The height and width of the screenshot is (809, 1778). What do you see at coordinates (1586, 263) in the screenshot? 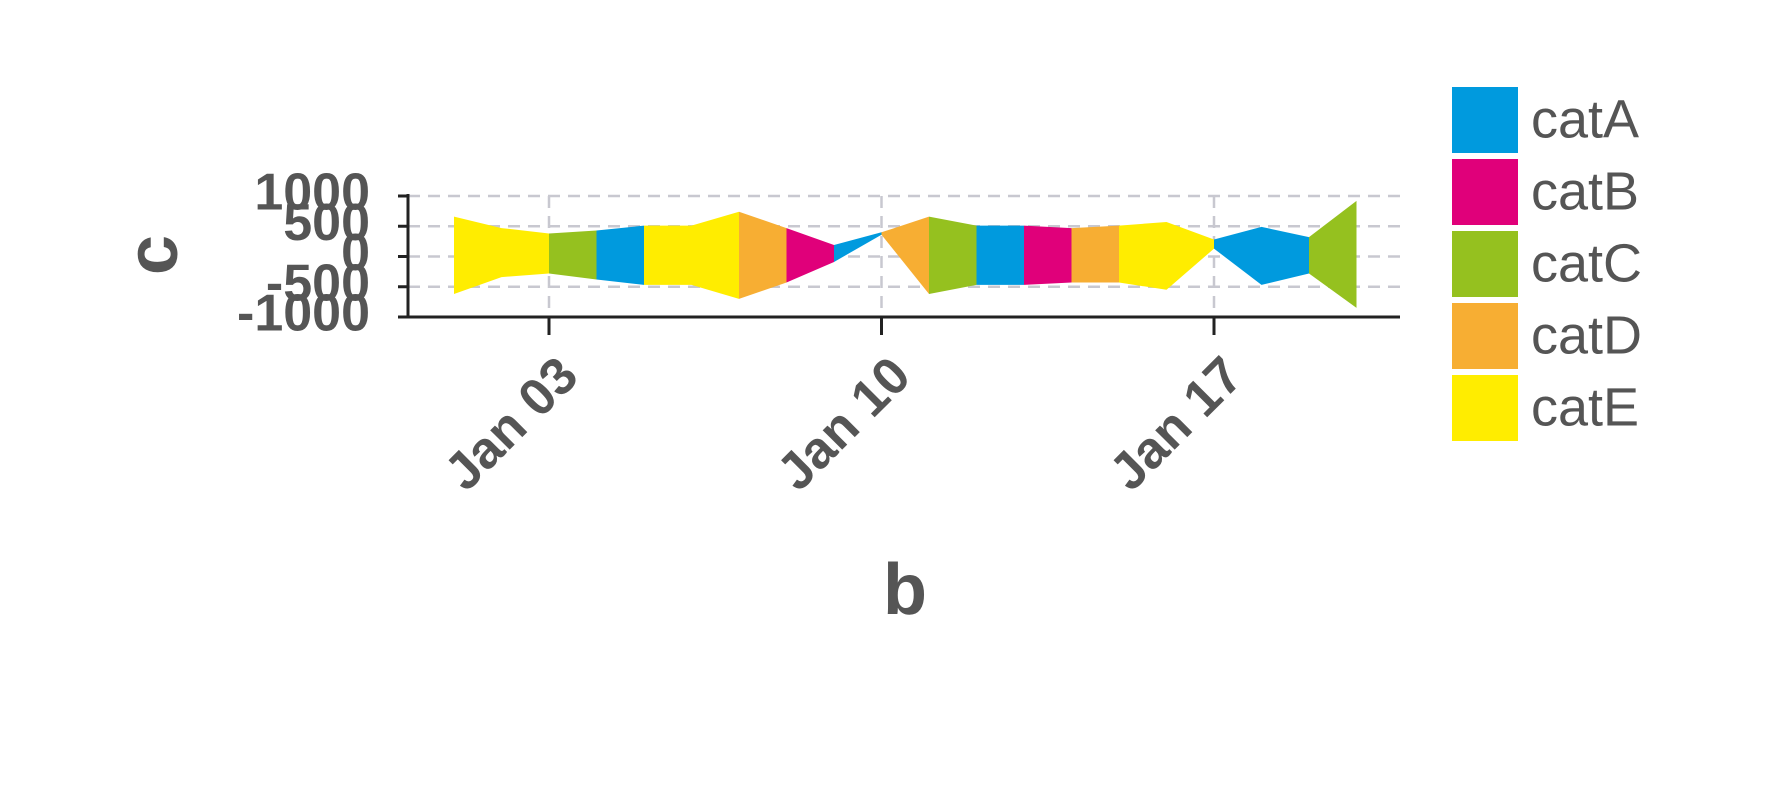
I see `legend-label: catC` at bounding box center [1586, 263].